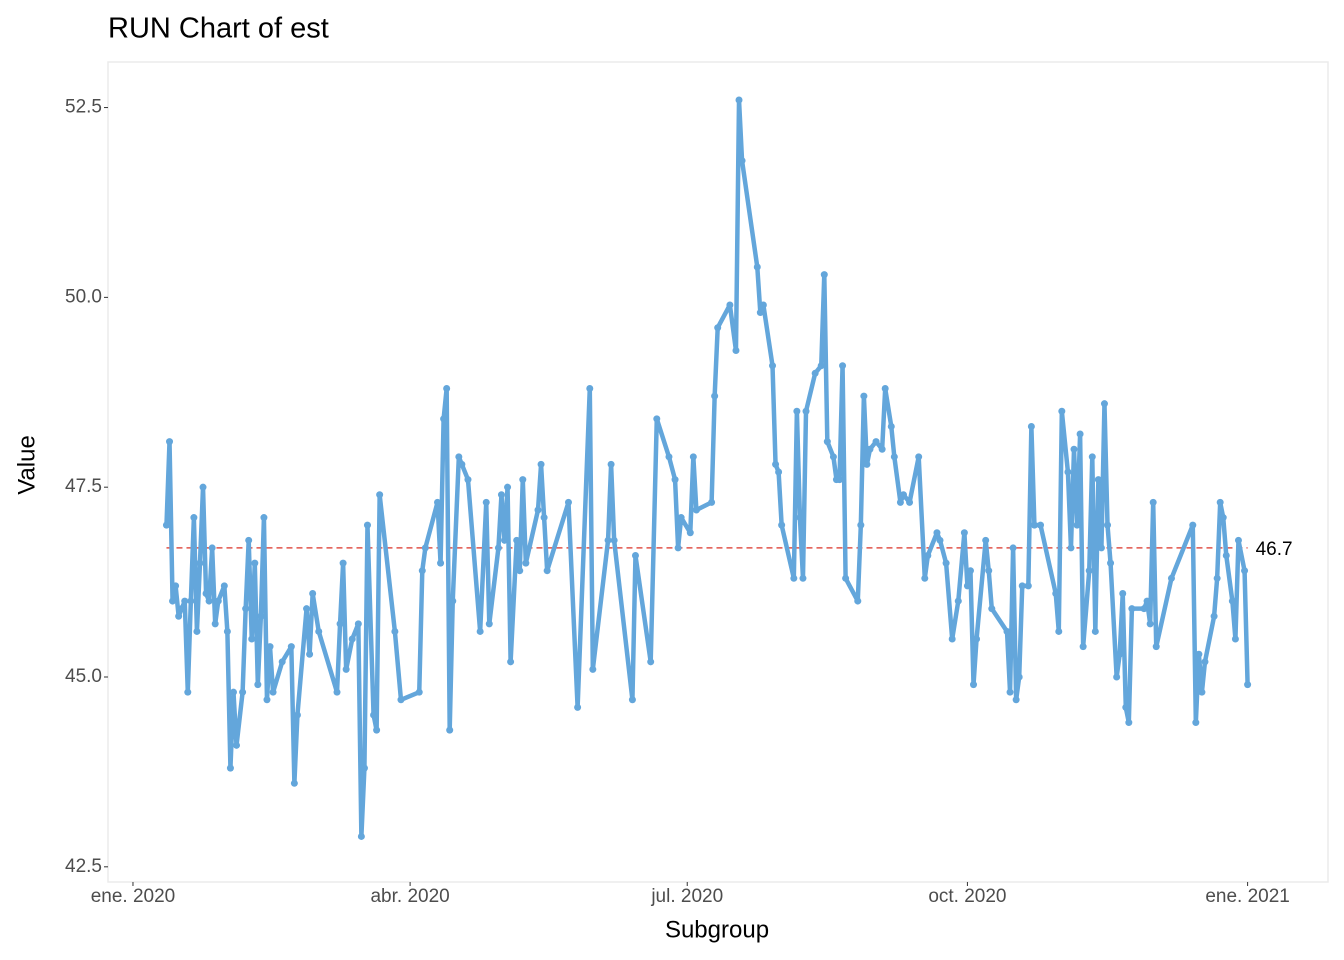  Describe the element at coordinates (83, 486) in the screenshot. I see `y-tick-label: 47.5` at that location.